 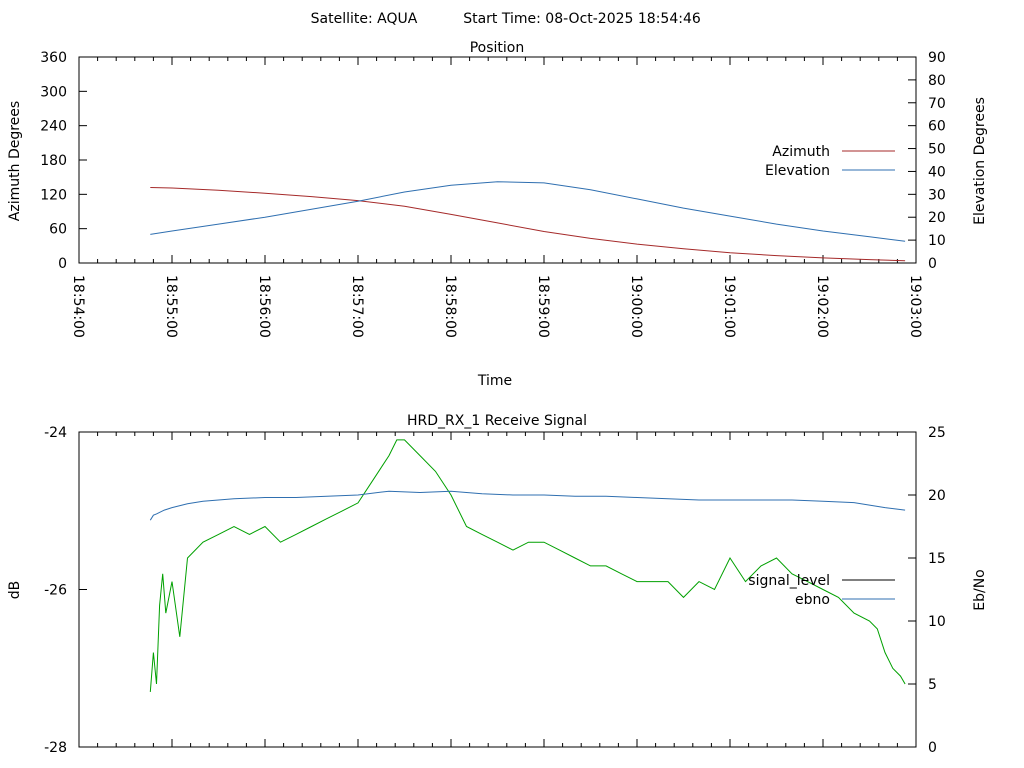 I want to click on y-tick-label: 120, so click(x=53, y=195).